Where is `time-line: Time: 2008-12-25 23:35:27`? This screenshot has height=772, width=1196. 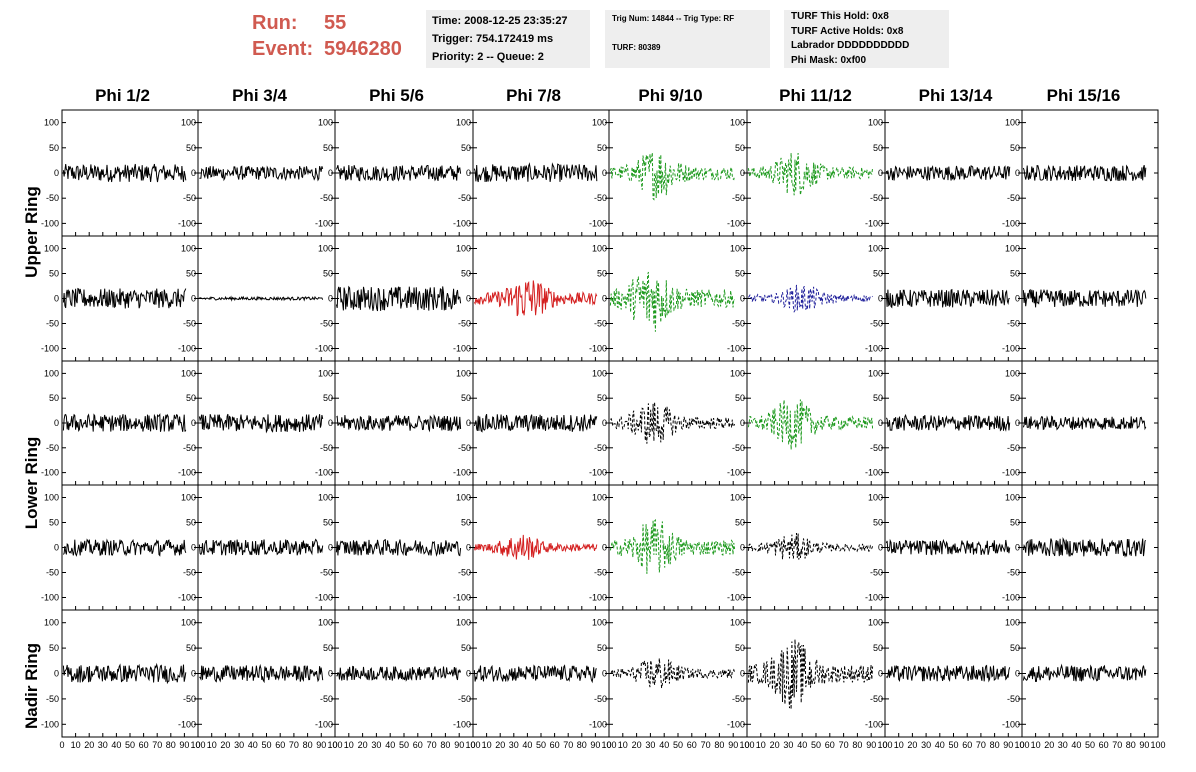
time-line: Time: 2008-12-25 23:35:27 is located at coordinates (500, 21).